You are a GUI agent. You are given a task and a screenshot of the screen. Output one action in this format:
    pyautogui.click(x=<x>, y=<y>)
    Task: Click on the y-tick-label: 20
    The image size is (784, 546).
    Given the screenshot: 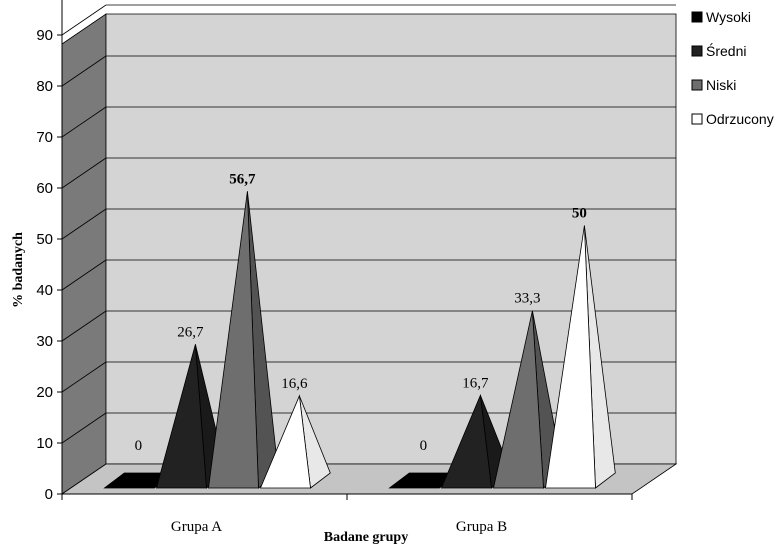 What is the action you would take?
    pyautogui.click(x=44, y=392)
    